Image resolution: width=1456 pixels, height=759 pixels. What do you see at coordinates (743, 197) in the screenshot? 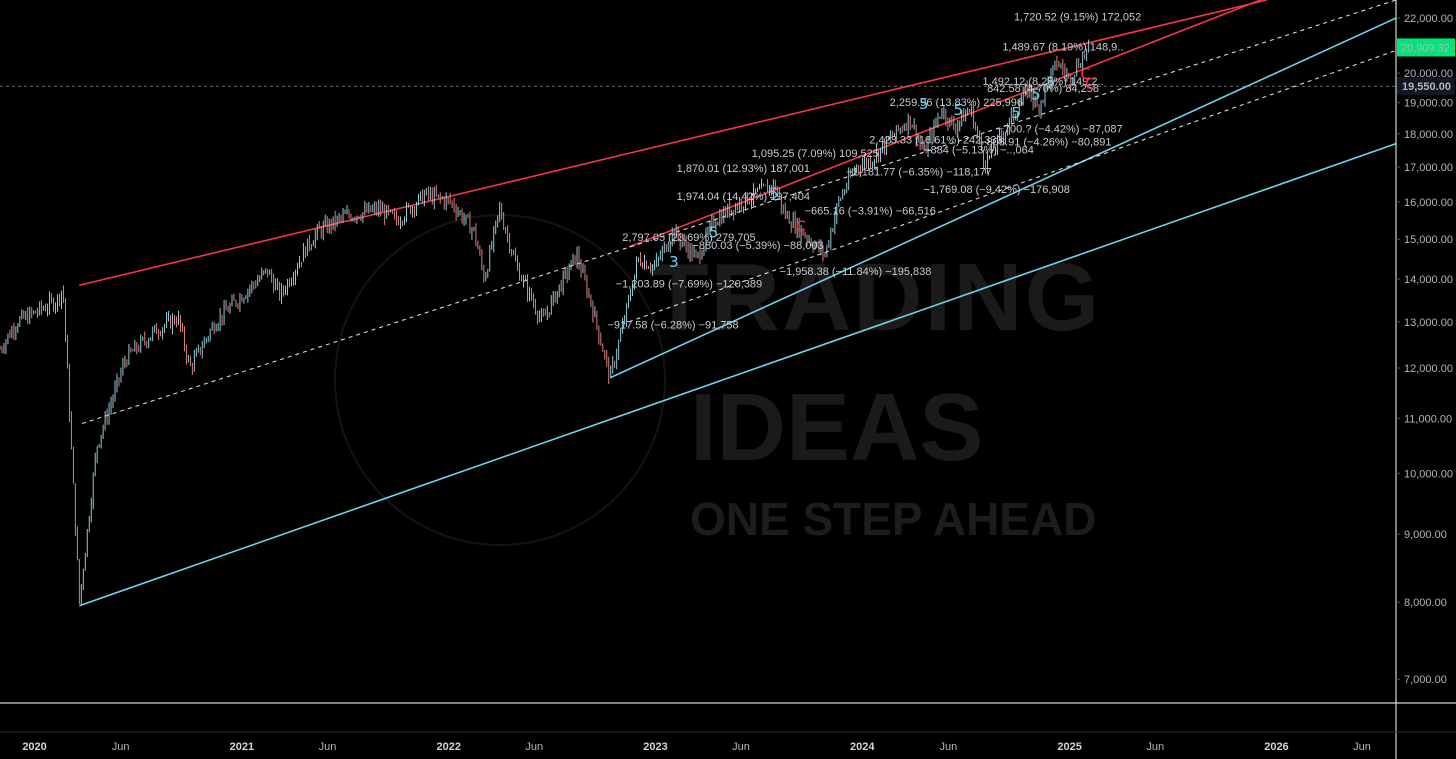
I see `measurement-label: 1,974.04 (14.42%) 197,404` at bounding box center [743, 197].